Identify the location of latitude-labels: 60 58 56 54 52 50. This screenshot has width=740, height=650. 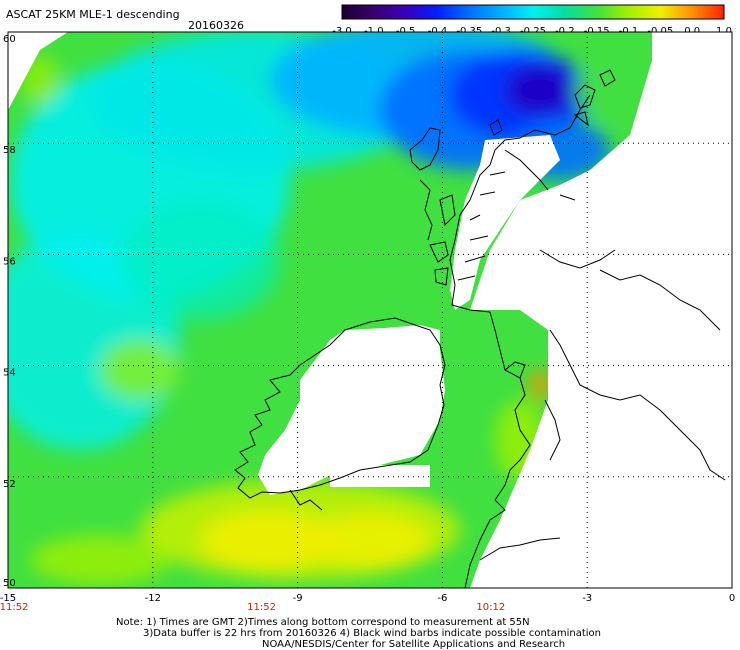
(9, 311).